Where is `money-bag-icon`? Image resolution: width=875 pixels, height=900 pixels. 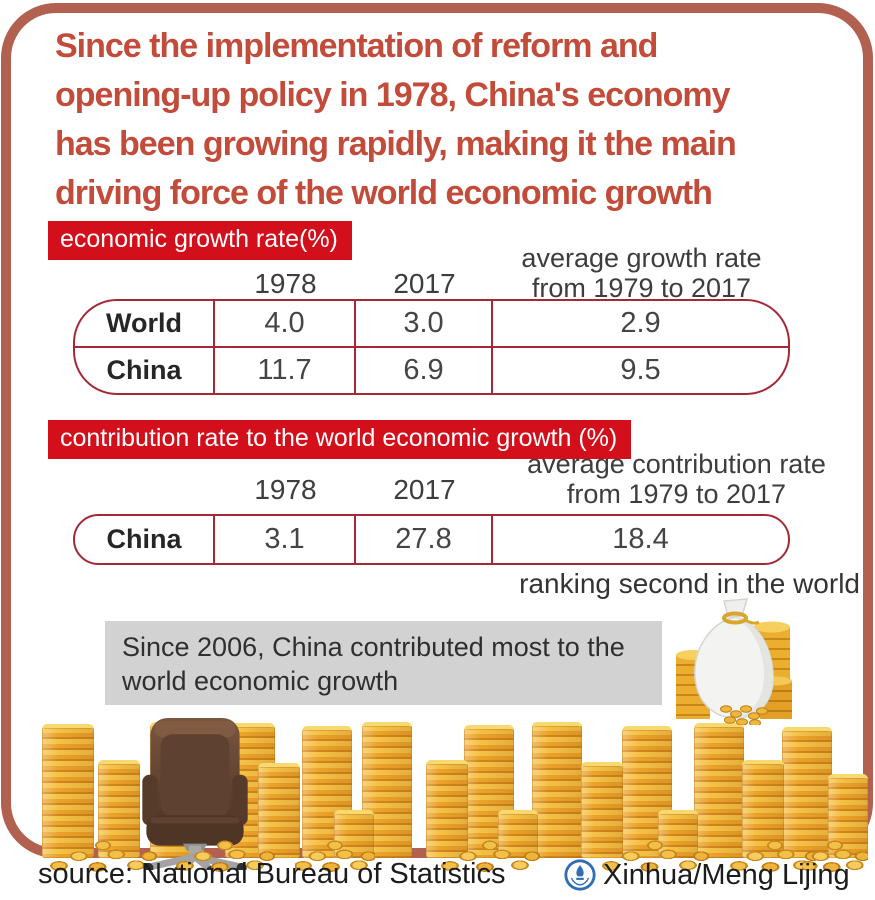
money-bag-icon is located at coordinates (734, 661).